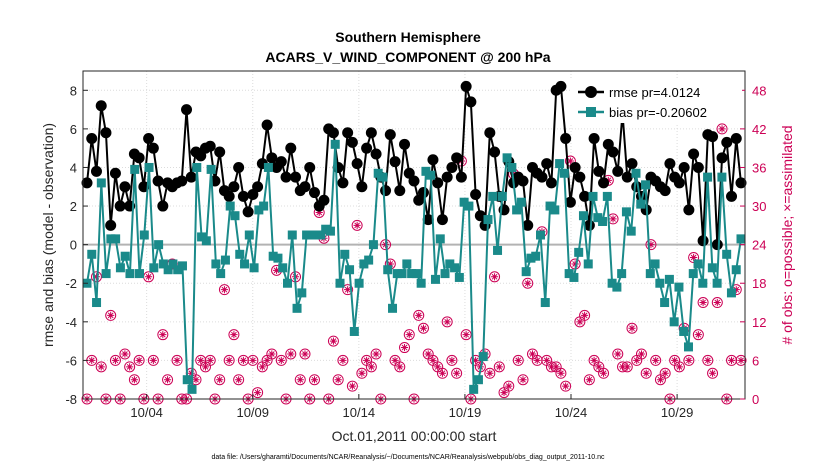 This screenshot has width=830, height=475. What do you see at coordinates (71, 322) in the screenshot?
I see `y-tick-label-left: -4` at bounding box center [71, 322].